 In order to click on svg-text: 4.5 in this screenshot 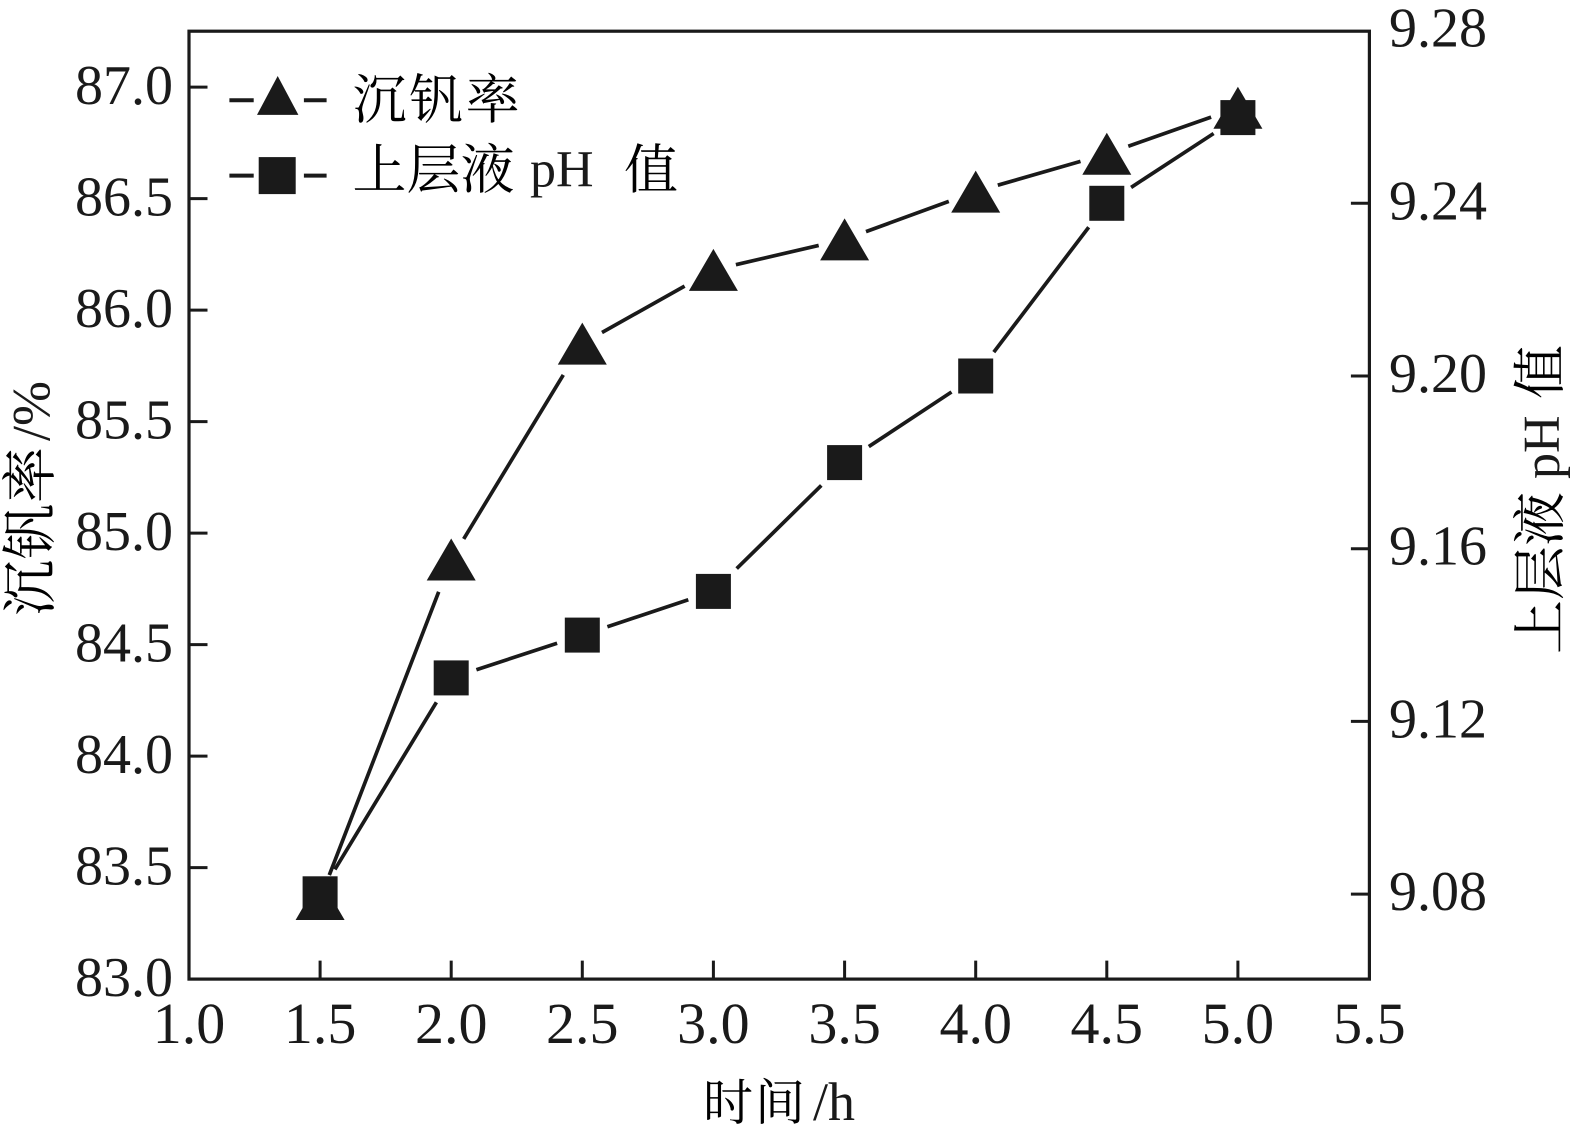, I will do `click(1107, 1023)`.